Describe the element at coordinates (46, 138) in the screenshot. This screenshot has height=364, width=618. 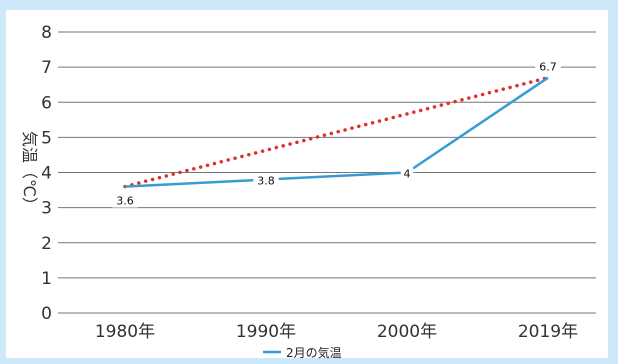
I see `y-tick-label: 5` at that location.